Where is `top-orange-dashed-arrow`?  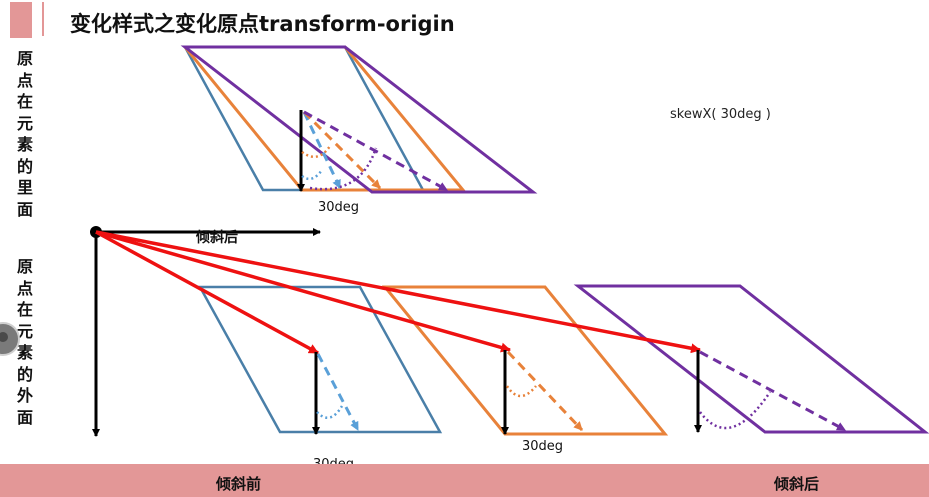
top-orange-dashed-arrow is located at coordinates (342, 150).